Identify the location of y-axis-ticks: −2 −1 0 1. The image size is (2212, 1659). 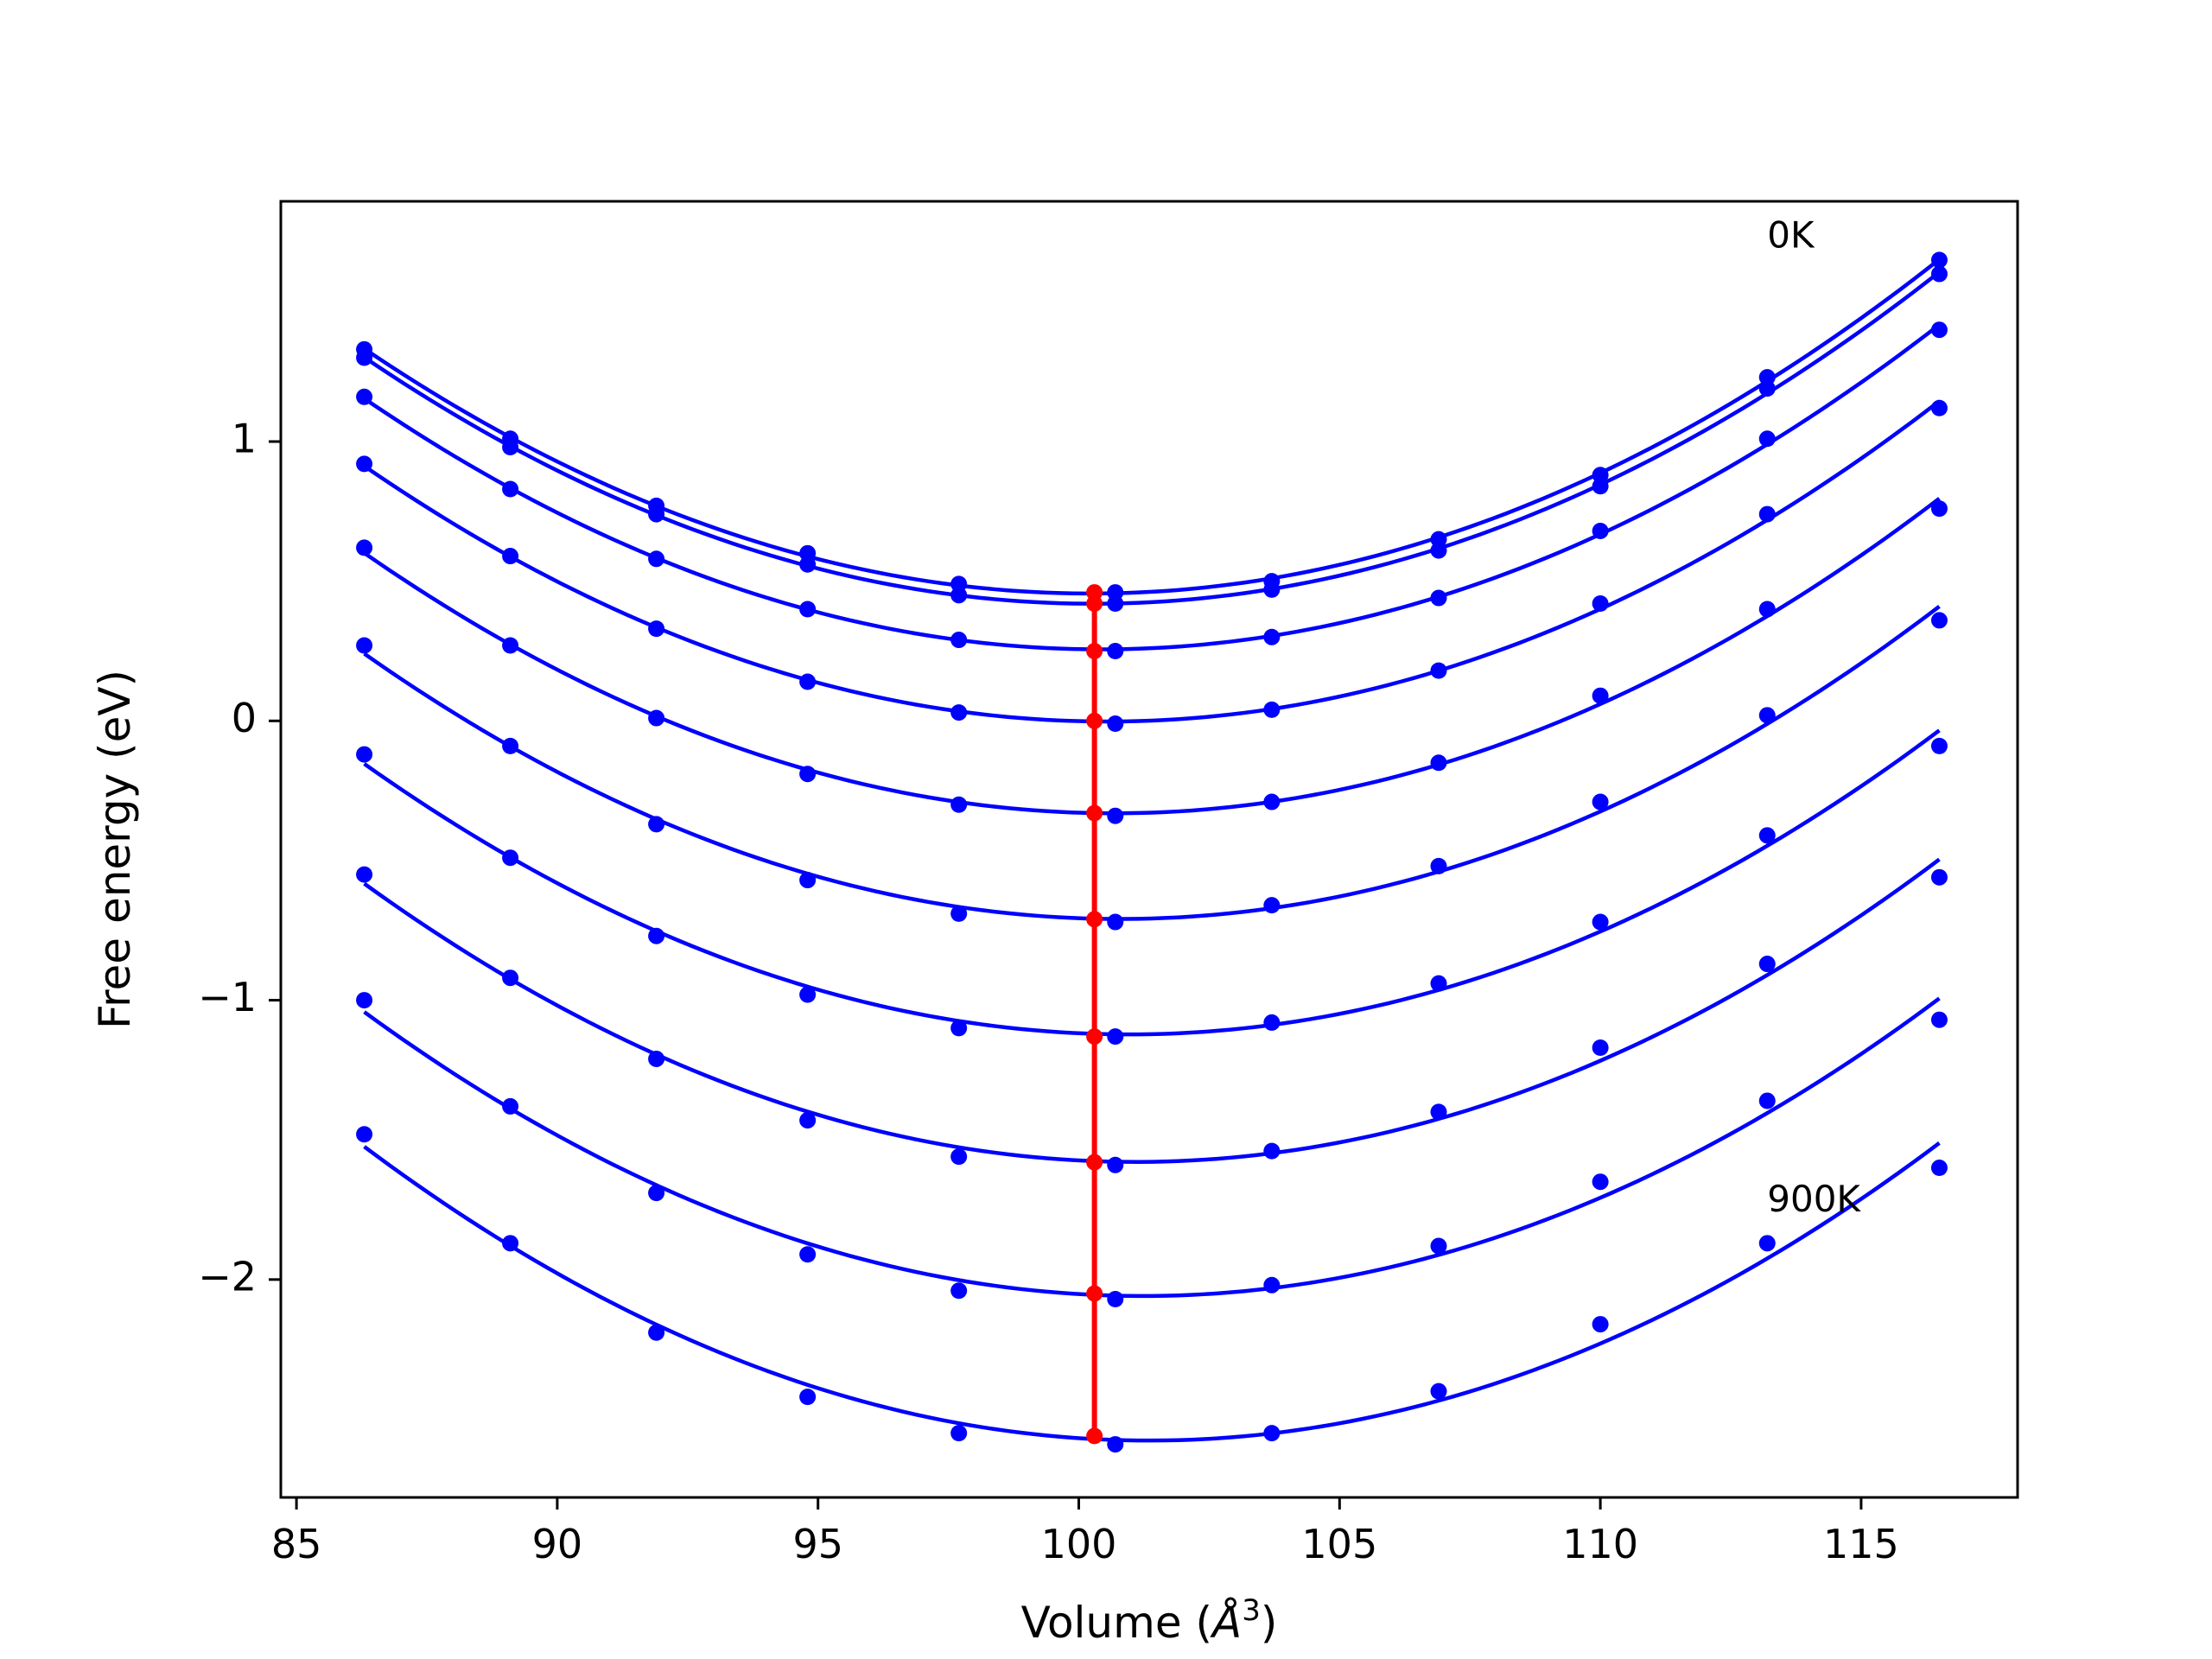
(239, 858).